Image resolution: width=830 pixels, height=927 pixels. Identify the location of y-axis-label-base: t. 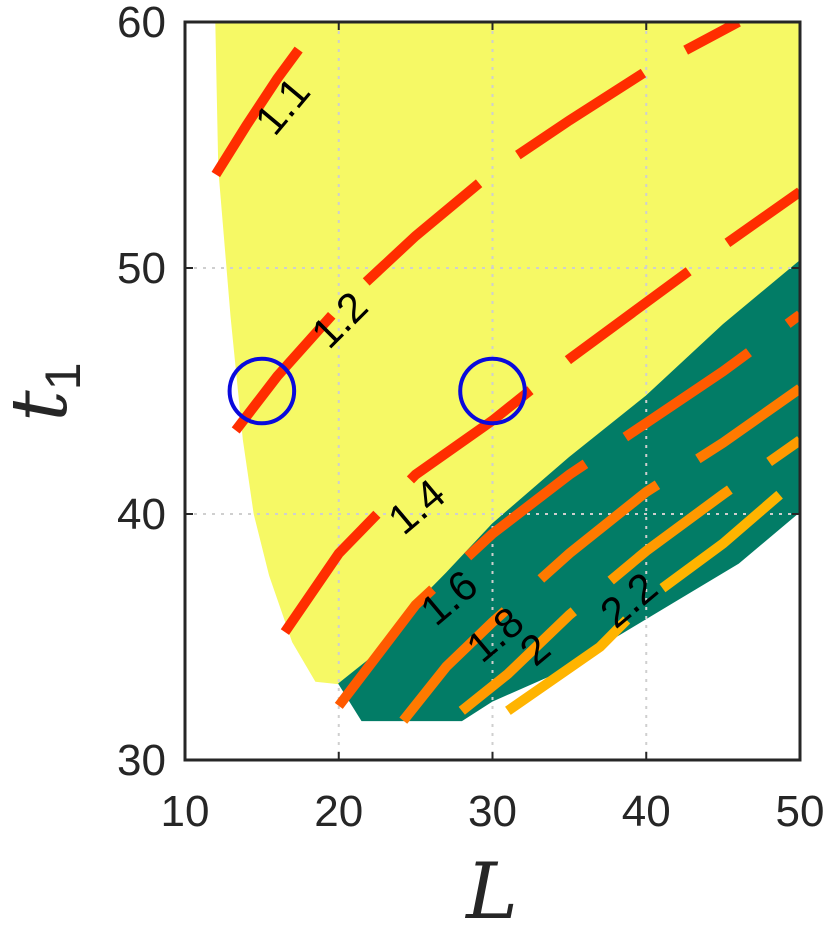
(42, 406).